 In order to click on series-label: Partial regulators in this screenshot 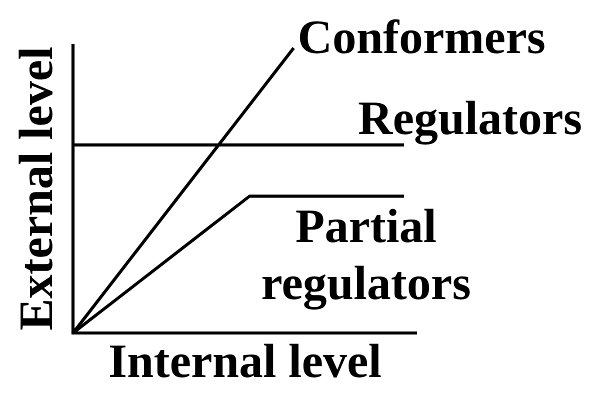, I will do `click(366, 255)`.